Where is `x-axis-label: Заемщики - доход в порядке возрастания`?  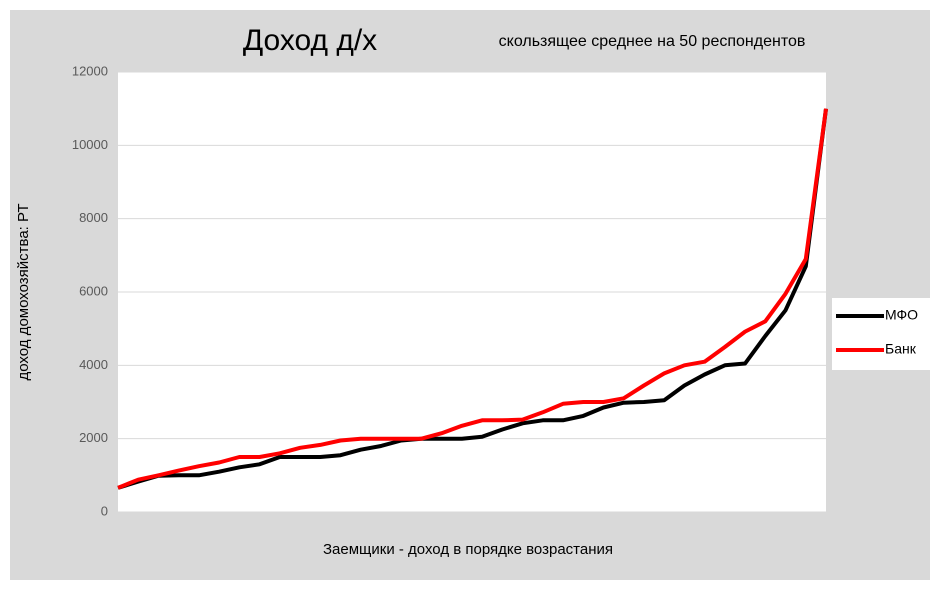
x-axis-label: Заемщики - доход в порядке возрастания is located at coordinates (468, 549).